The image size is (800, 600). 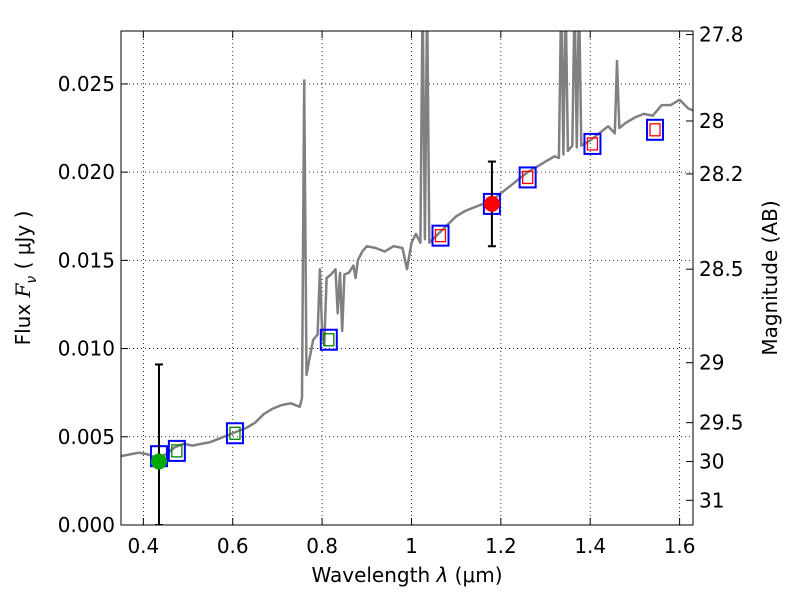 What do you see at coordinates (86, 525) in the screenshot?
I see `y-tick-label: 0.000` at bounding box center [86, 525].